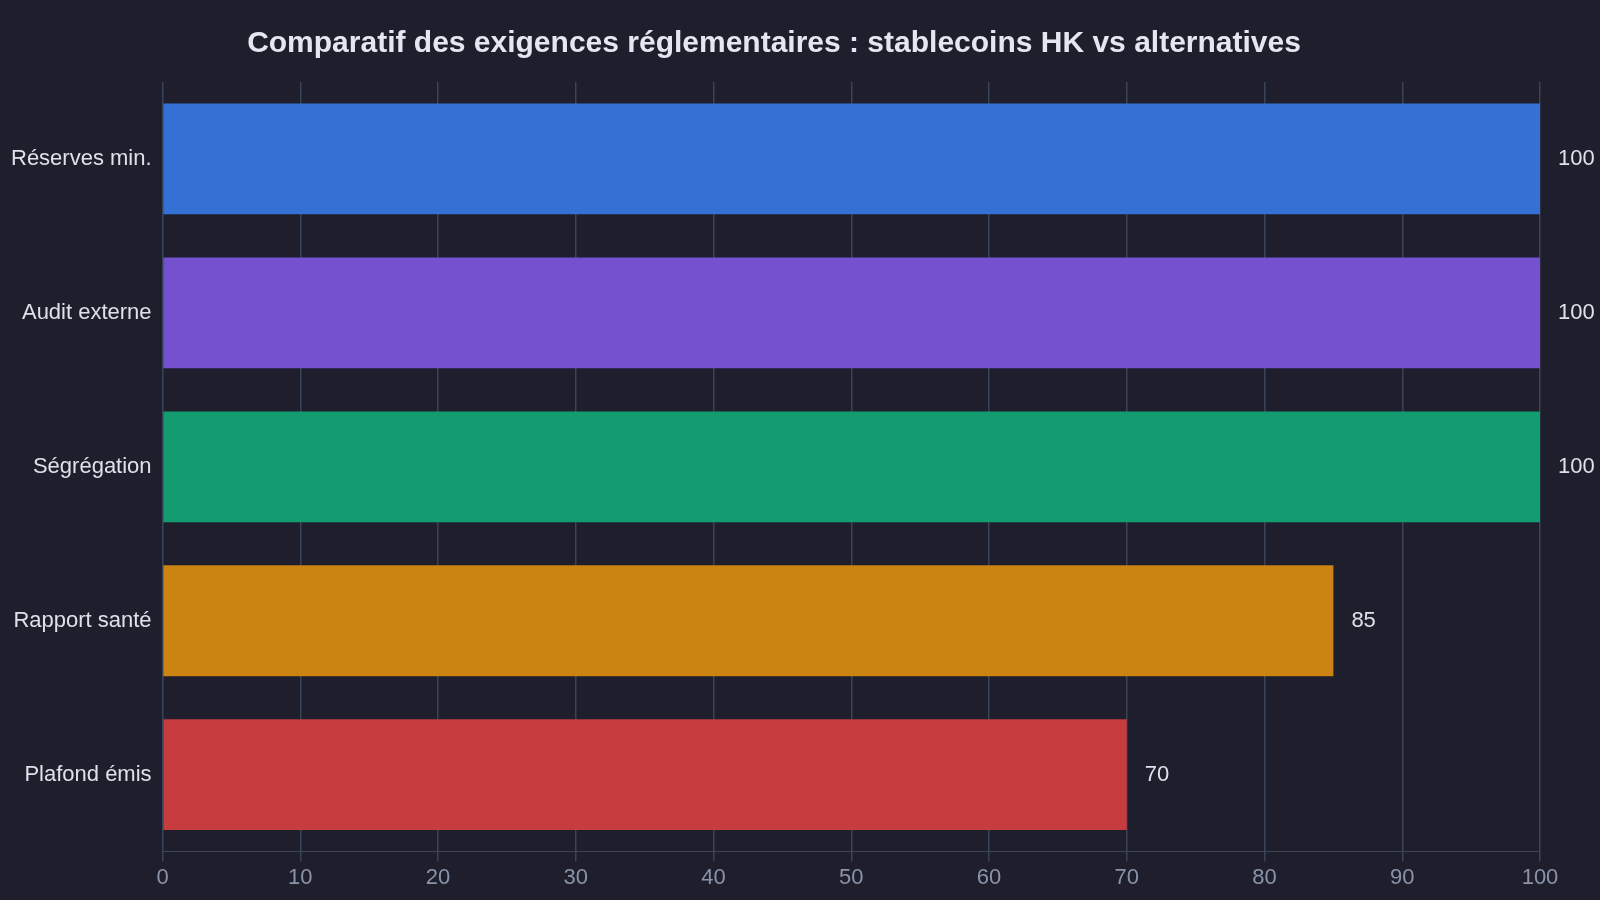 This screenshot has width=1600, height=900. What do you see at coordinates (1363, 619) in the screenshot?
I see `data-label: 85` at bounding box center [1363, 619].